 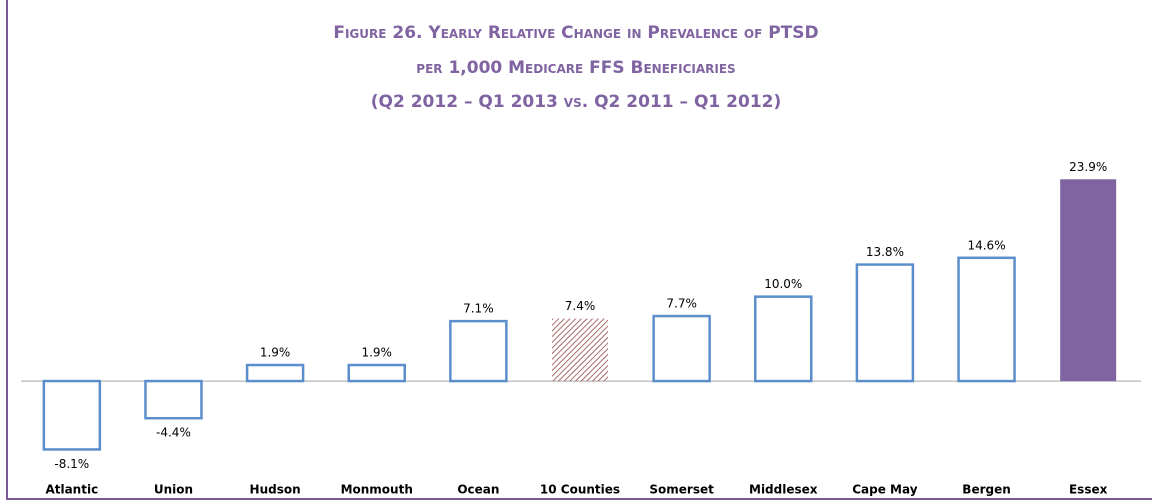 I want to click on x-tick-label: 10 Counties, so click(x=580, y=490).